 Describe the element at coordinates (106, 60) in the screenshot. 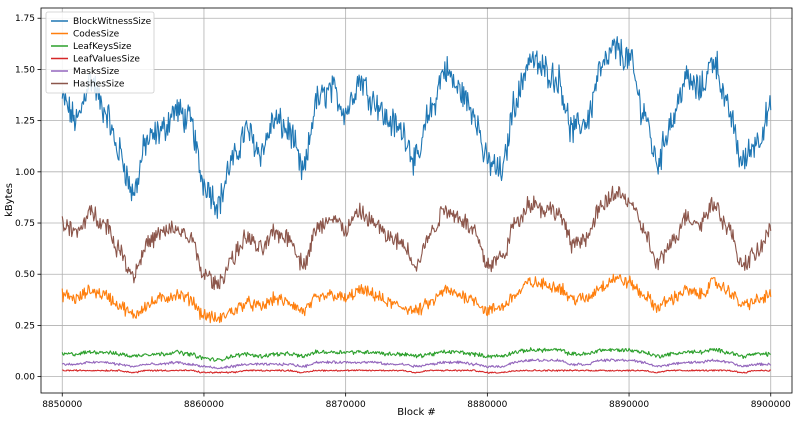

I see `legend-label: LeafValuesSize` at that location.